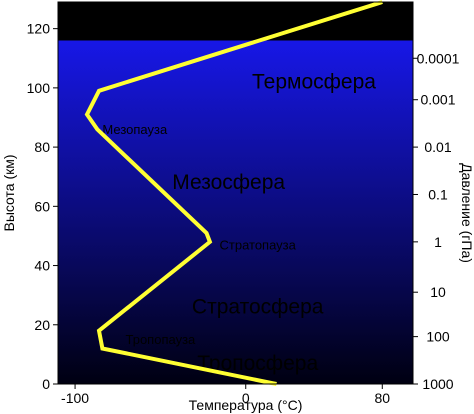 The height and width of the screenshot is (414, 474). Describe the element at coordinates (75, 398) in the screenshot. I see `x-tick-label: -100` at that location.